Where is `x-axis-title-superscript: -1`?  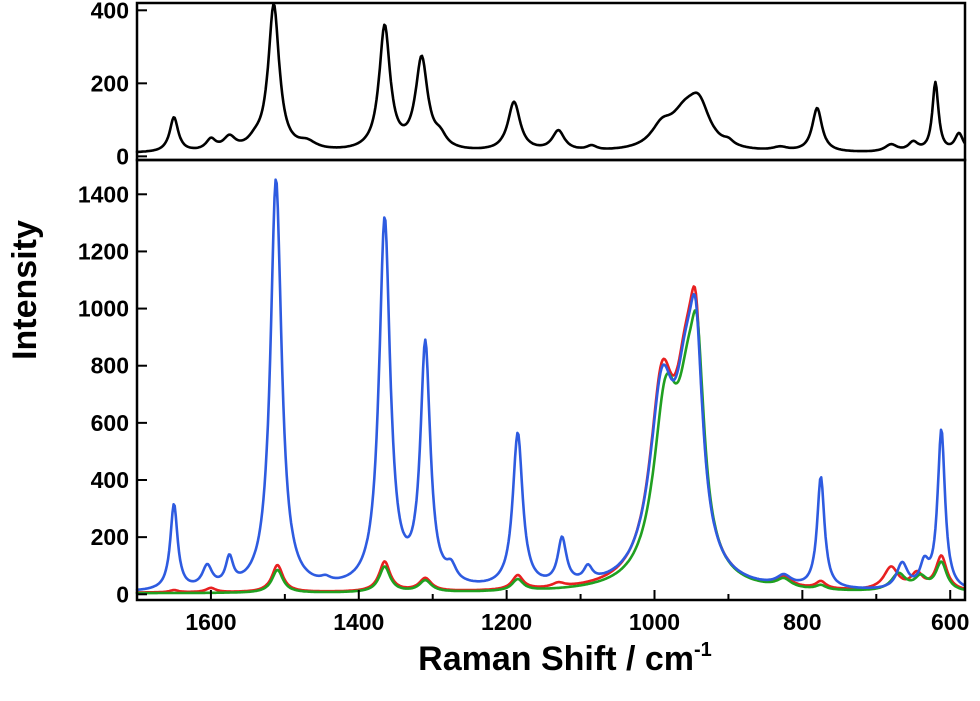 x-axis-title-superscript: -1 is located at coordinates (703, 650).